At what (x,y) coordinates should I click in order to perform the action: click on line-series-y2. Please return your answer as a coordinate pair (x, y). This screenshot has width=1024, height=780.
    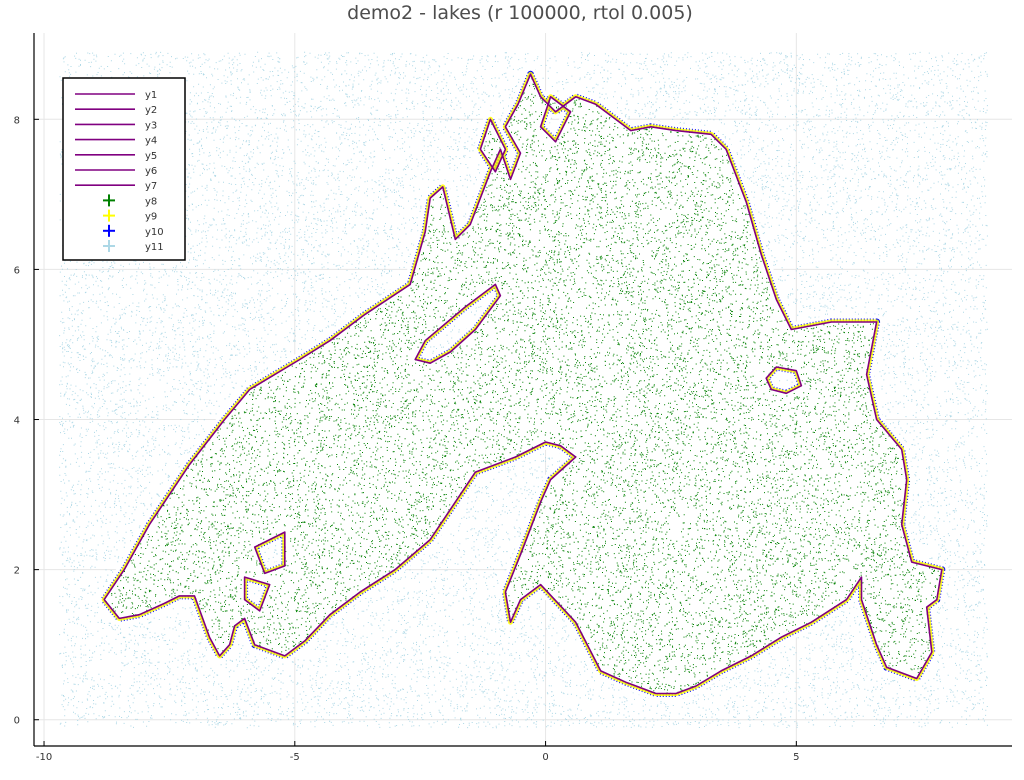
    Looking at the image, I should click on (458, 323).